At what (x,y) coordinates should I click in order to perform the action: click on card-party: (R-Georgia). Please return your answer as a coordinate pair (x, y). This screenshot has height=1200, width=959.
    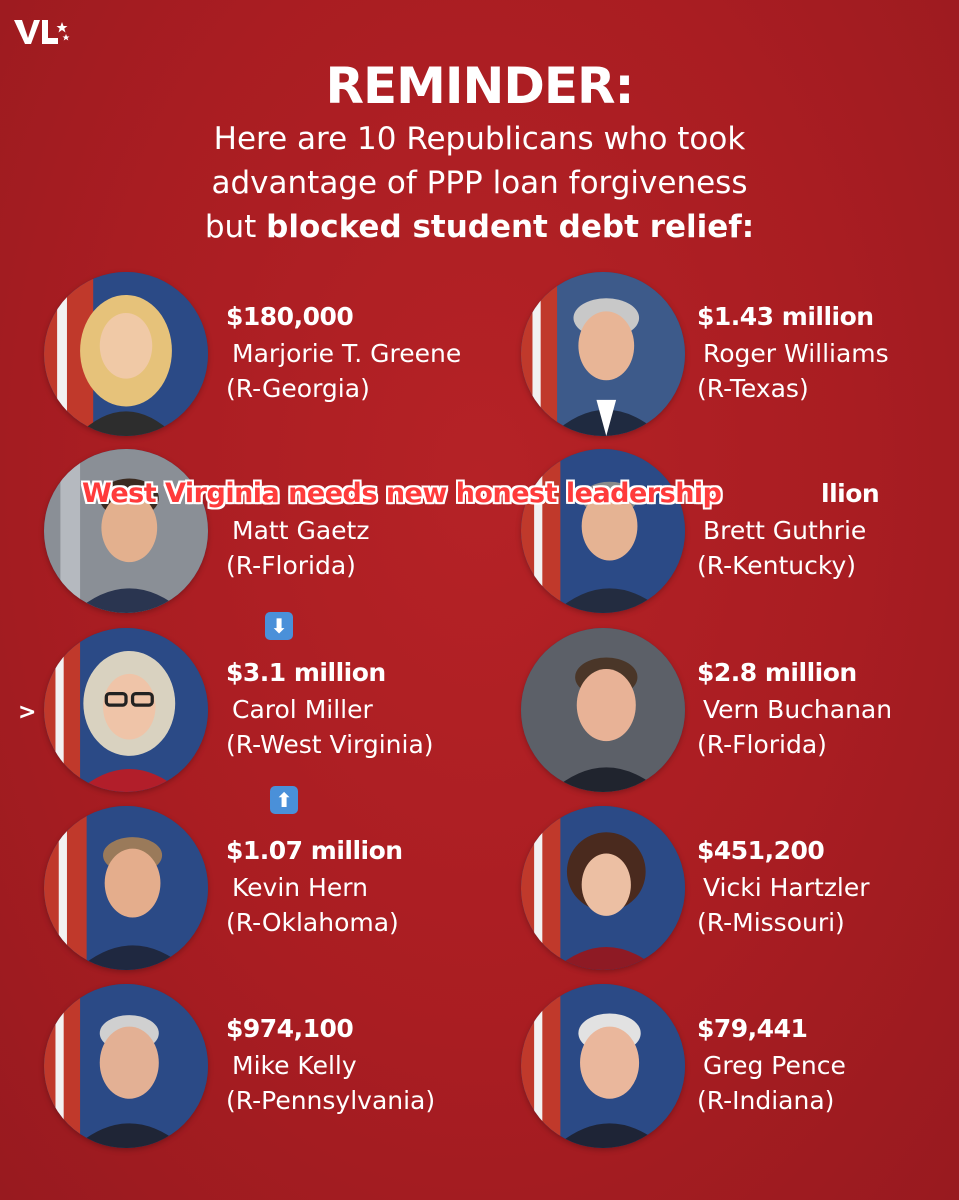
    Looking at the image, I should click on (298, 388).